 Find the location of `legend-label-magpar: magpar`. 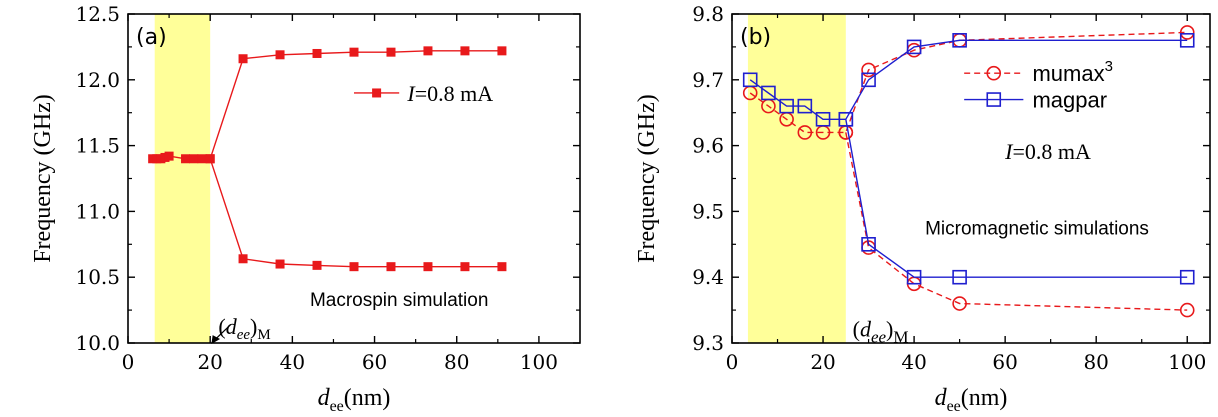

legend-label-magpar: magpar is located at coordinates (1069, 100).